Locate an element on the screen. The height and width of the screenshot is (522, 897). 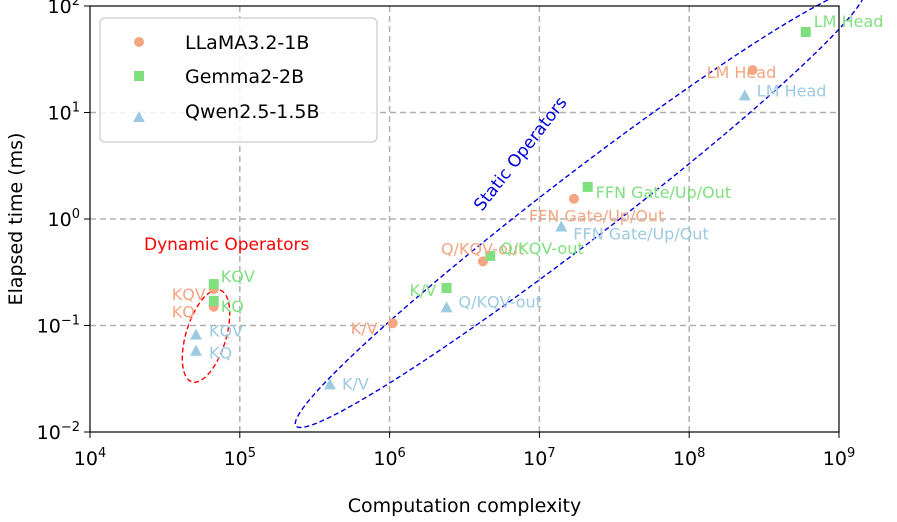
legend-marker-qwen is located at coordinates (139, 116).